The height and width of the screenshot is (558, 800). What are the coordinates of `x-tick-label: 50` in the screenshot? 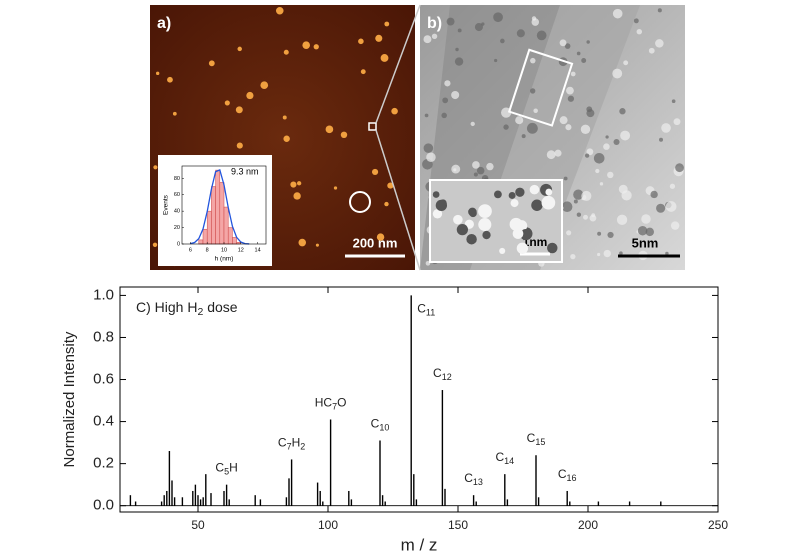 It's located at (198, 525).